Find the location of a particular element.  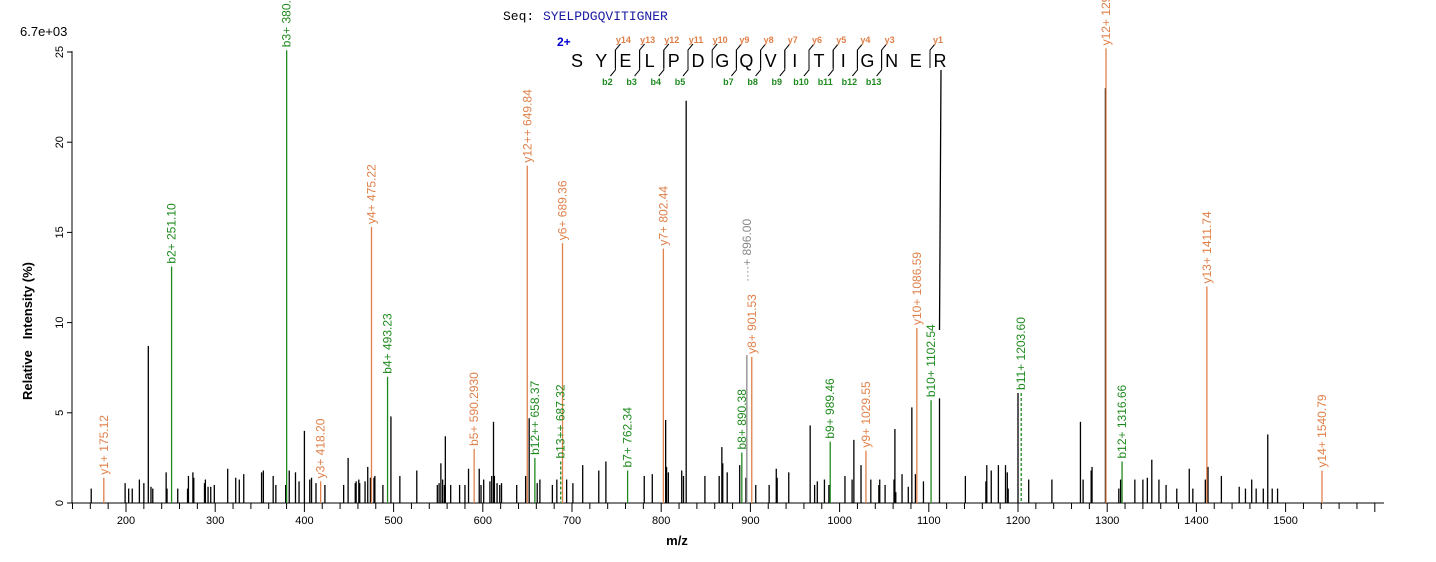

peak-label: ····+ 896.00 is located at coordinates (747, 250).